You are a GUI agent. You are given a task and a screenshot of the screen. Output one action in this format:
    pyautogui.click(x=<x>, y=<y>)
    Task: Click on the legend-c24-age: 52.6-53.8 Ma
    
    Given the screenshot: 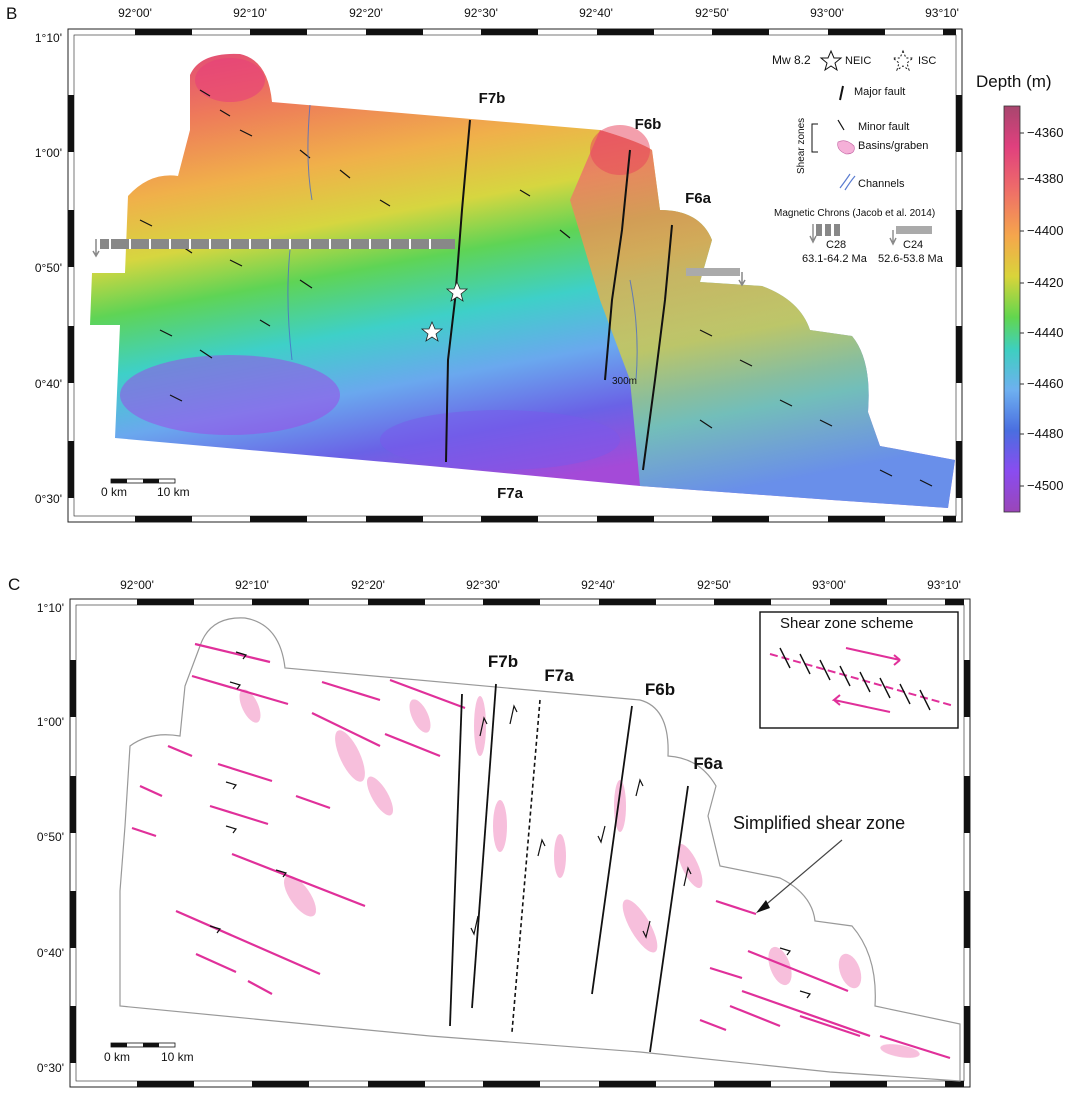 What is the action you would take?
    pyautogui.click(x=910, y=259)
    